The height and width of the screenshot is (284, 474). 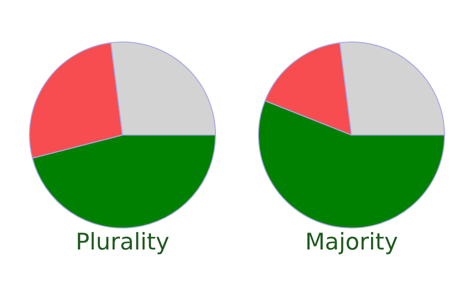 I want to click on text: Majority, so click(x=351, y=243).